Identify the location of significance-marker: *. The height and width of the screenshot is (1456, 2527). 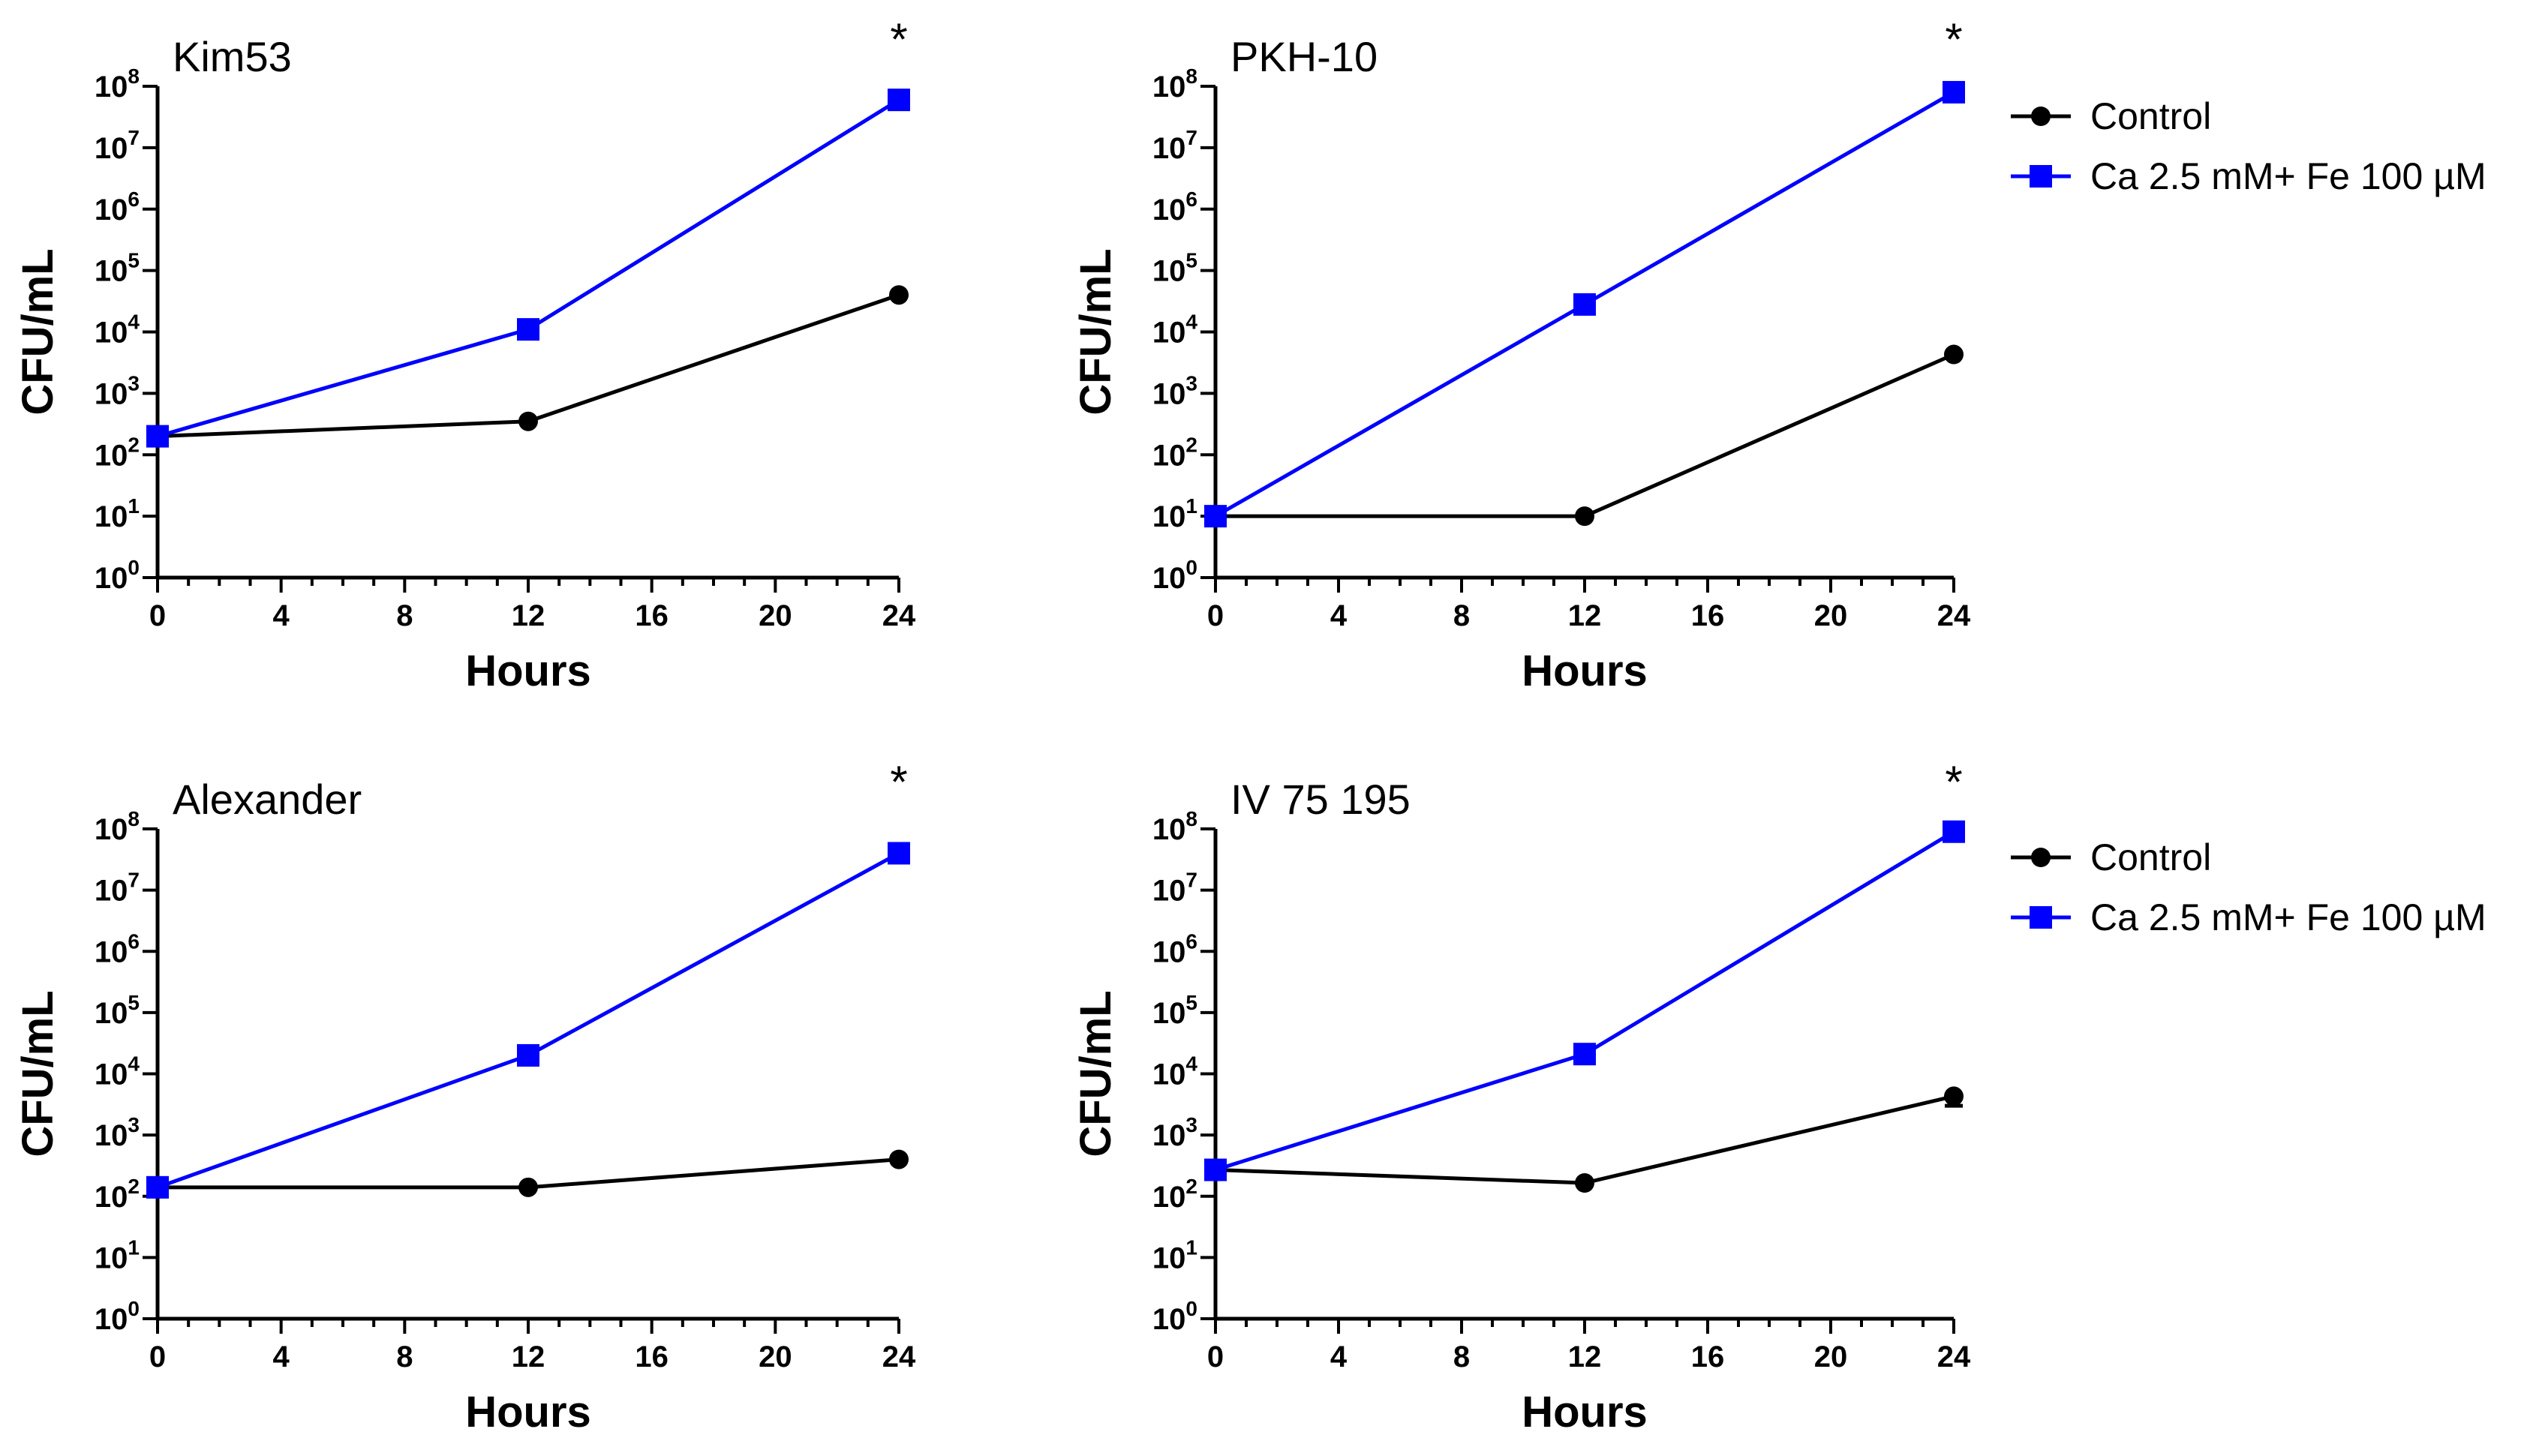
(899, 39).